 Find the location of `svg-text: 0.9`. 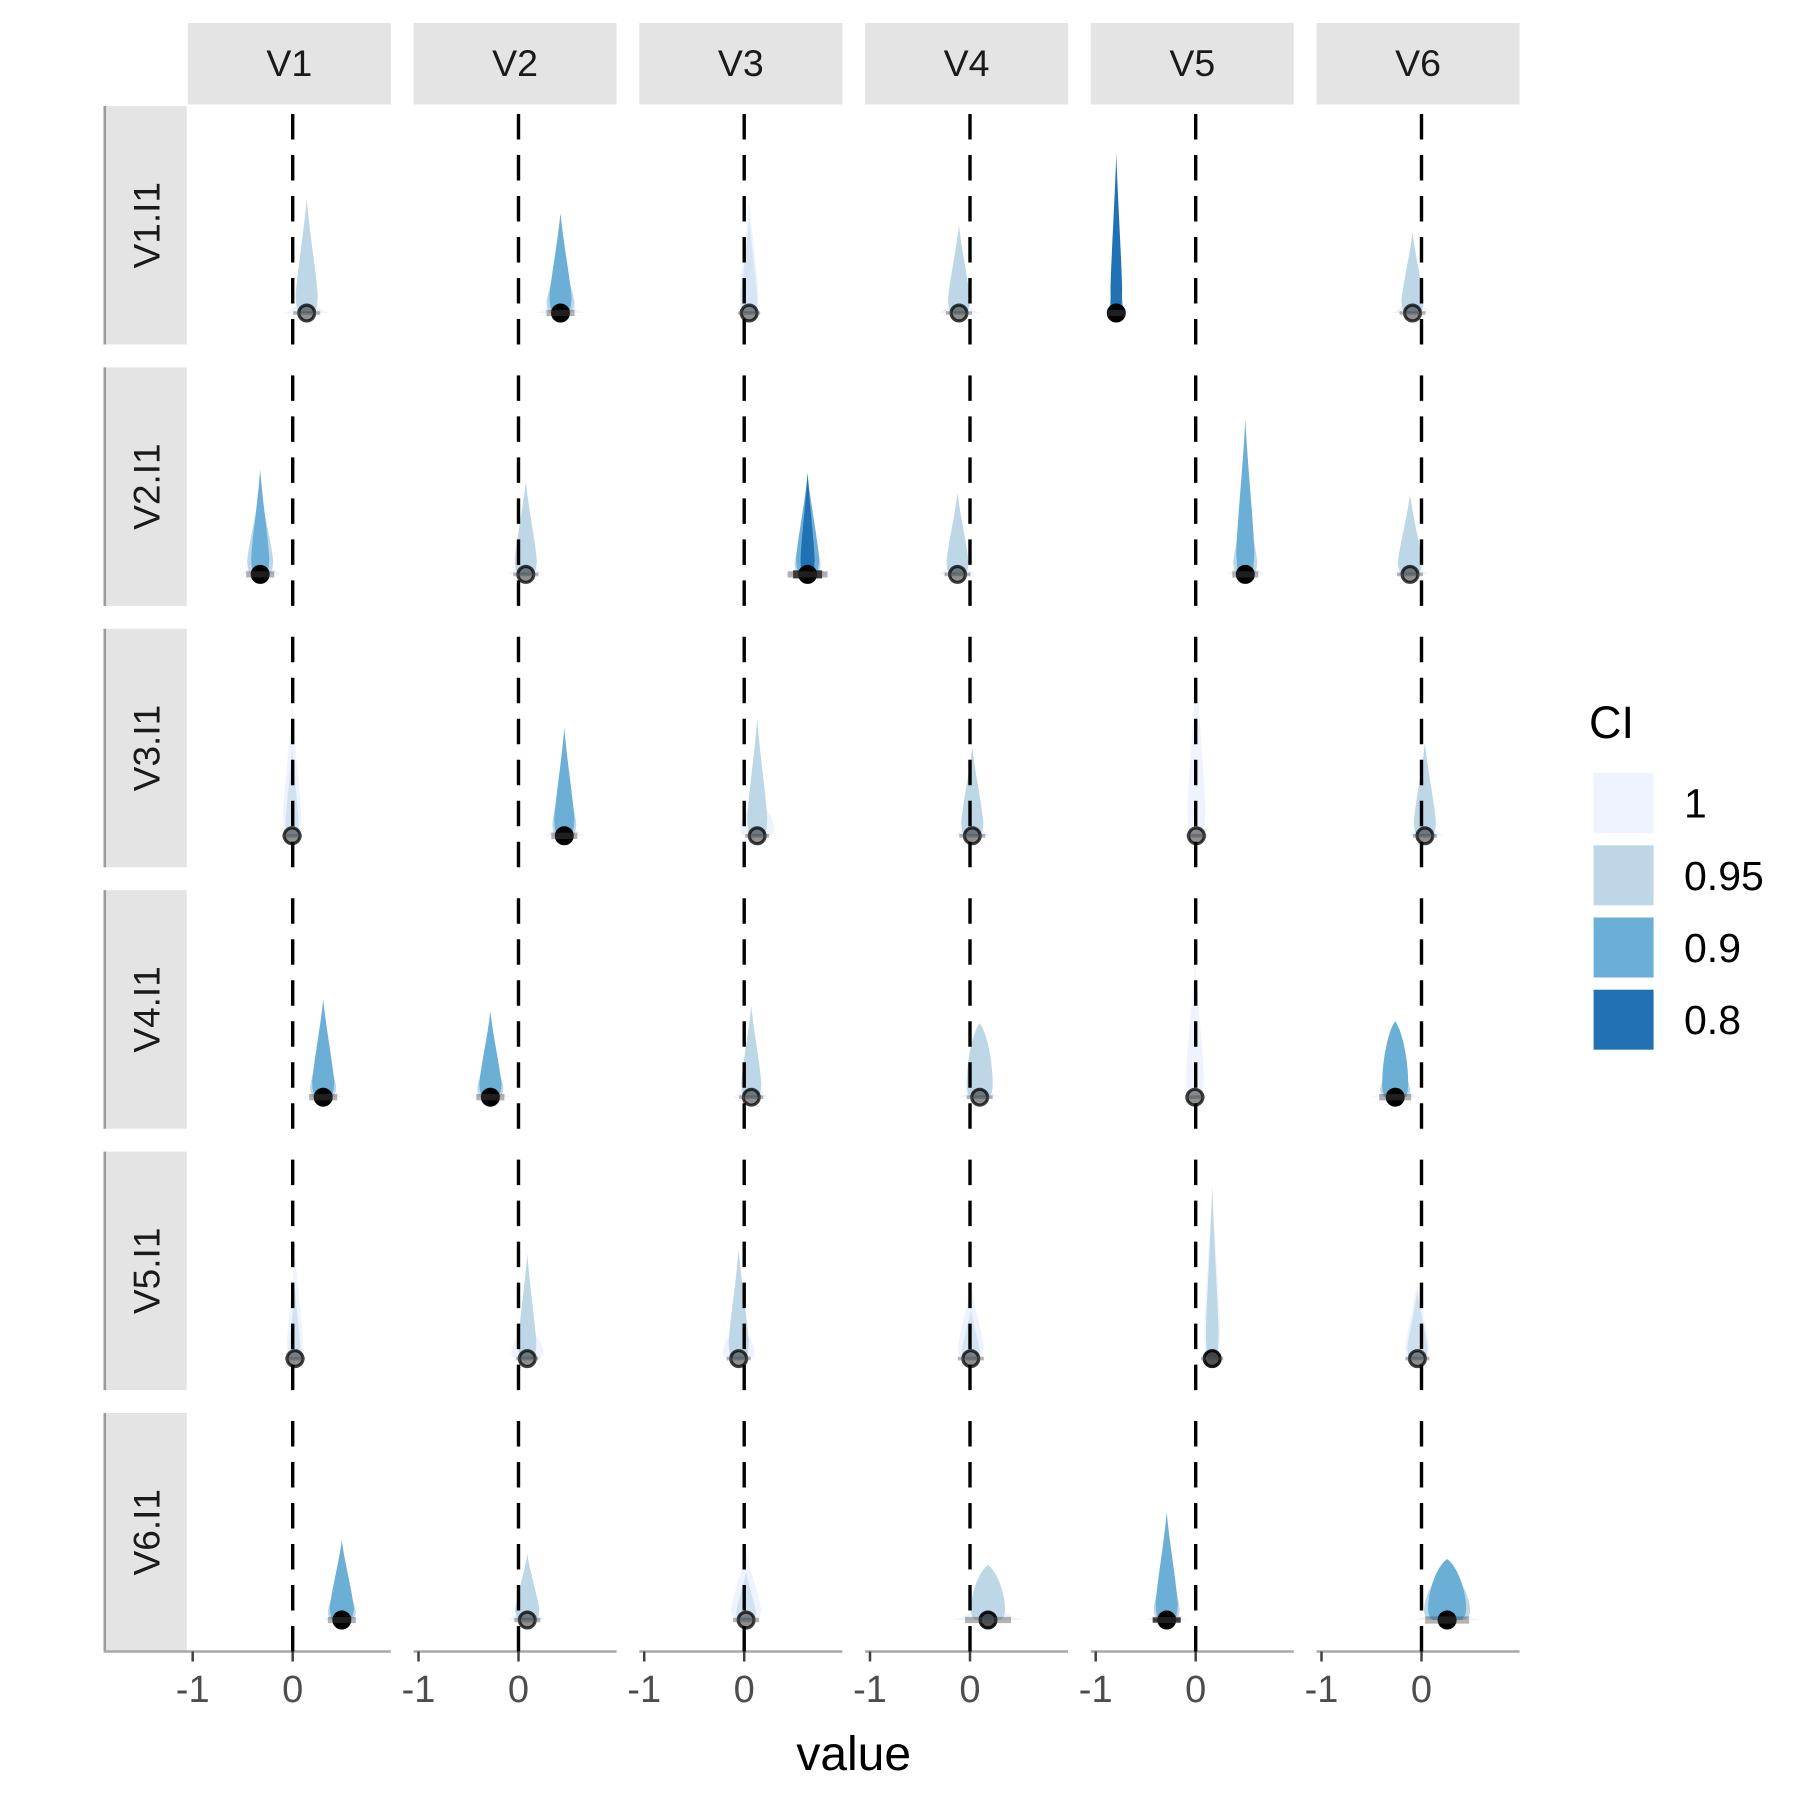

svg-text: 0.9 is located at coordinates (1712, 948).